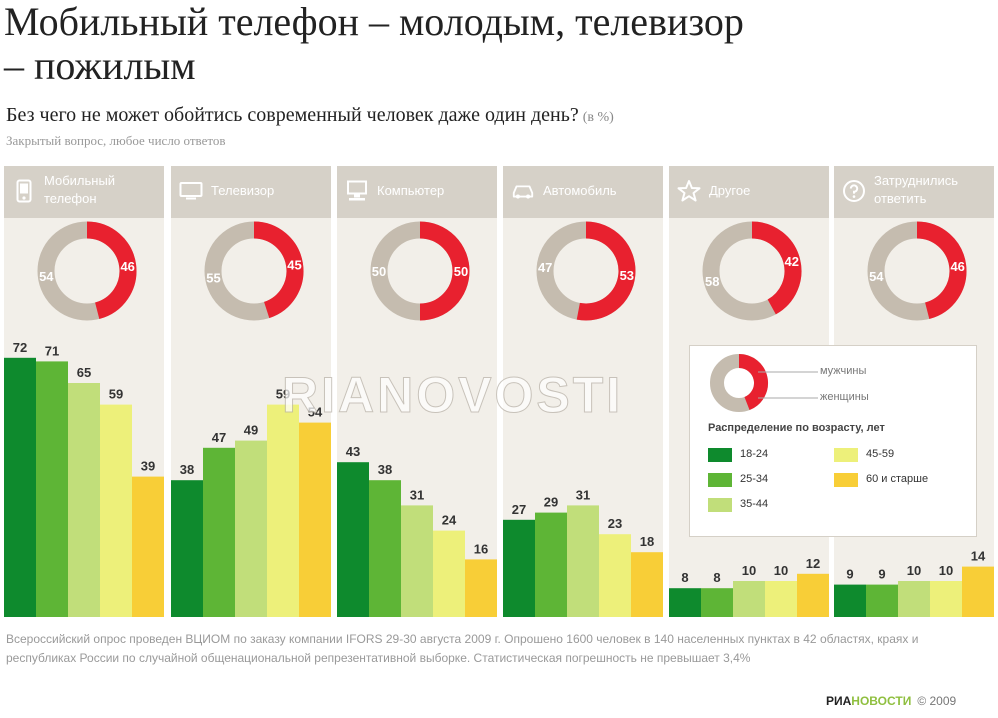 The image size is (998, 718). Describe the element at coordinates (880, 454) in the screenshot. I see `legend-age-label: 45-59` at that location.